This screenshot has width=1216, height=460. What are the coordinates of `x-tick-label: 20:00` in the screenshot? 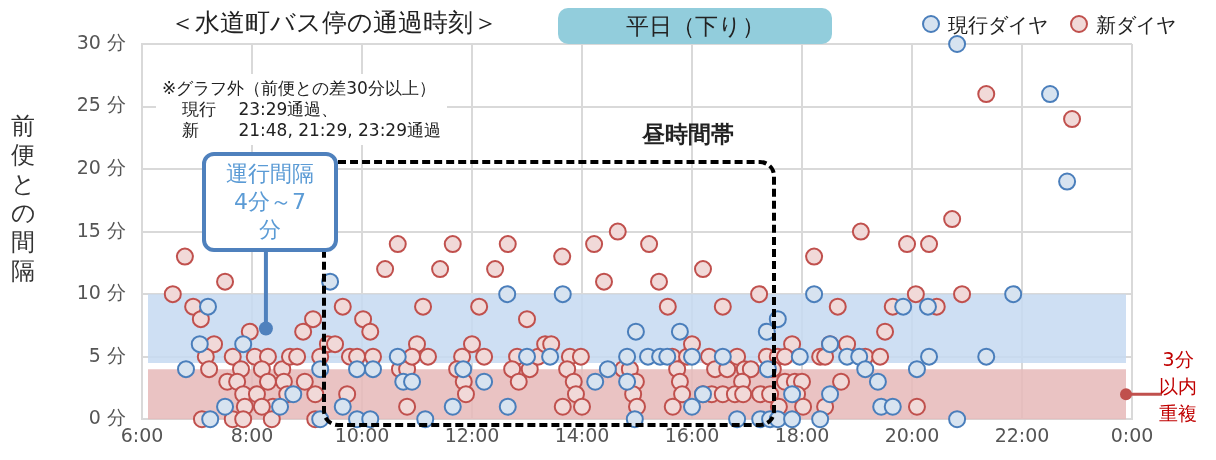 It's located at (912, 434).